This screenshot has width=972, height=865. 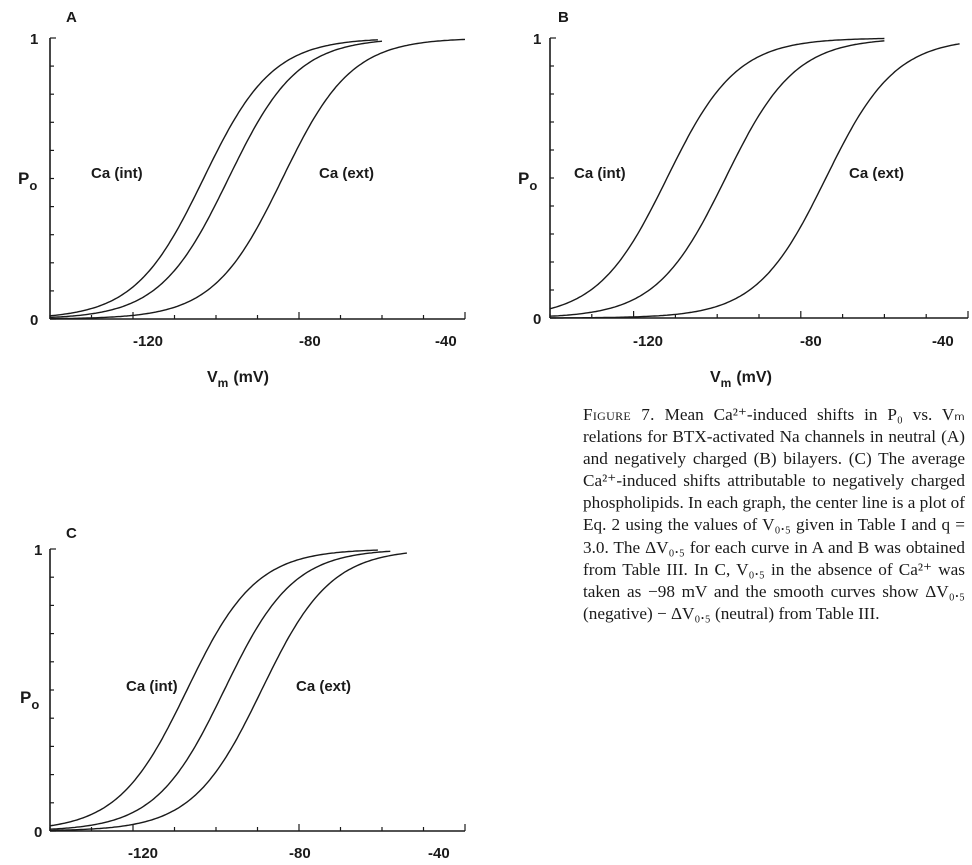 What do you see at coordinates (71, 17) in the screenshot?
I see `panel-letter: A` at bounding box center [71, 17].